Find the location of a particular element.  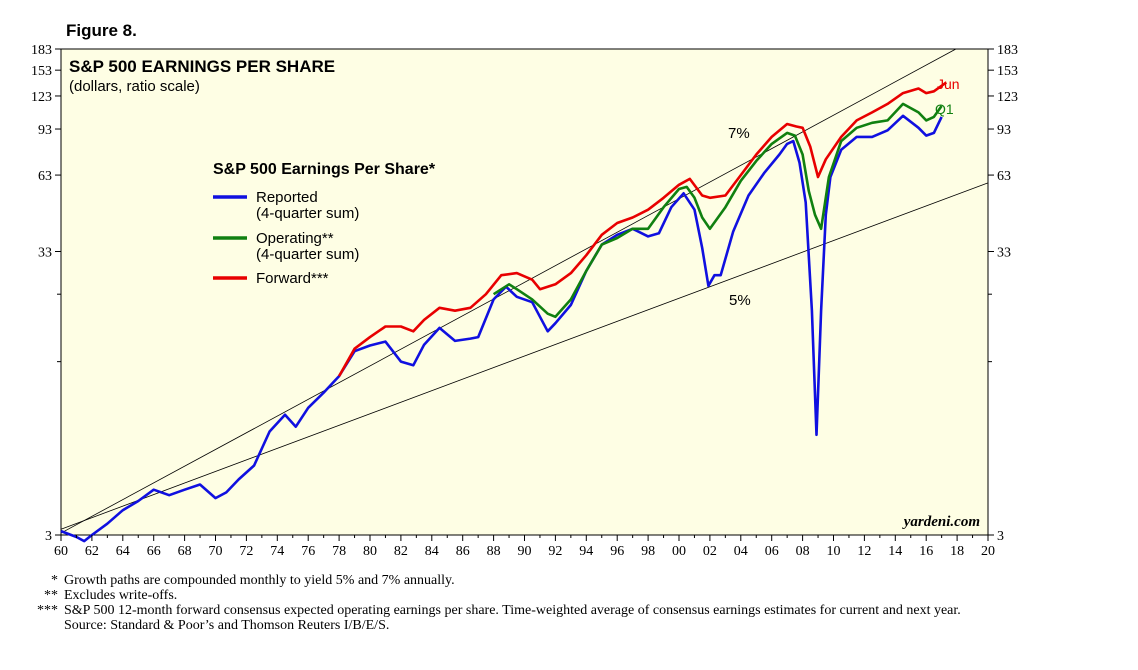

y-tick-label-left: 93 is located at coordinates (45, 130).